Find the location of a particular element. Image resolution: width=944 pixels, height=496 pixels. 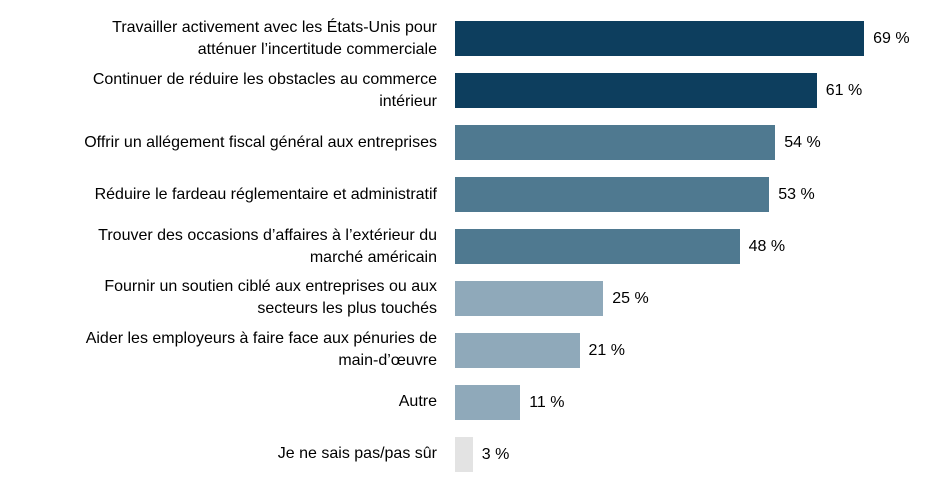

value-label: 69 % is located at coordinates (891, 39).